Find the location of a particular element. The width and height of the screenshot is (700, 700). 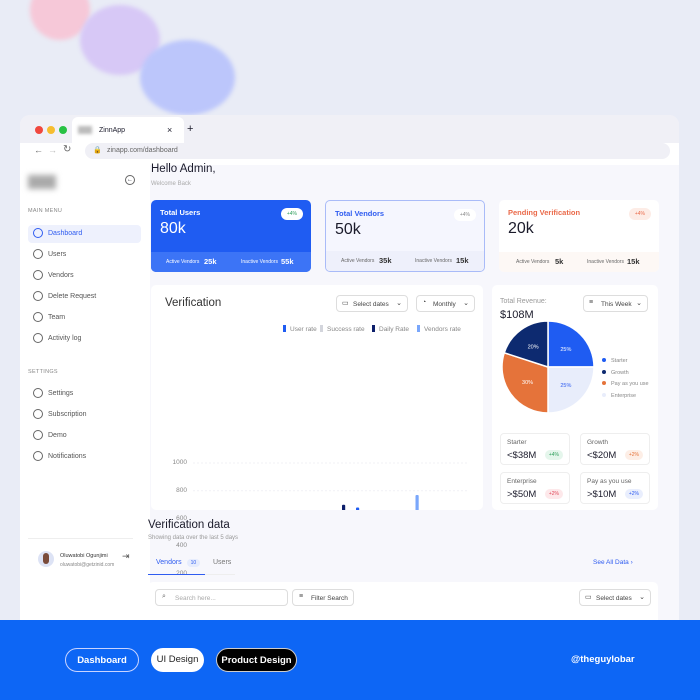

y-tick-label: 200 is located at coordinates (181, 574).